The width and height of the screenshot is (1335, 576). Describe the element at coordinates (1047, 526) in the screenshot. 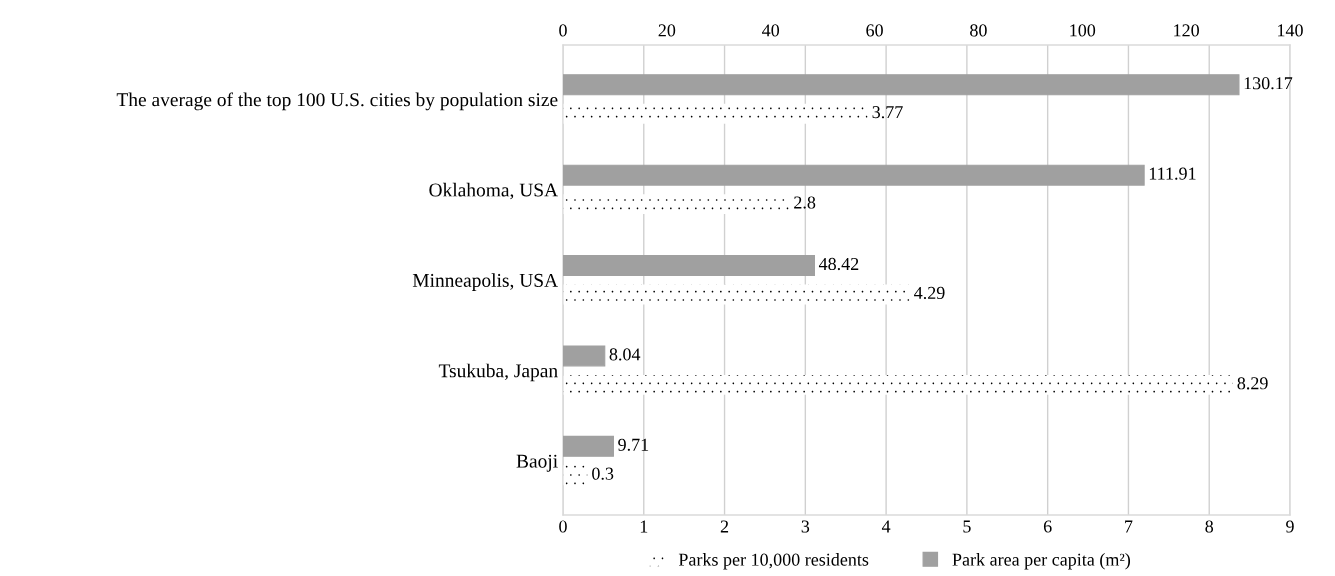

I see `x-tick-label: 6` at that location.